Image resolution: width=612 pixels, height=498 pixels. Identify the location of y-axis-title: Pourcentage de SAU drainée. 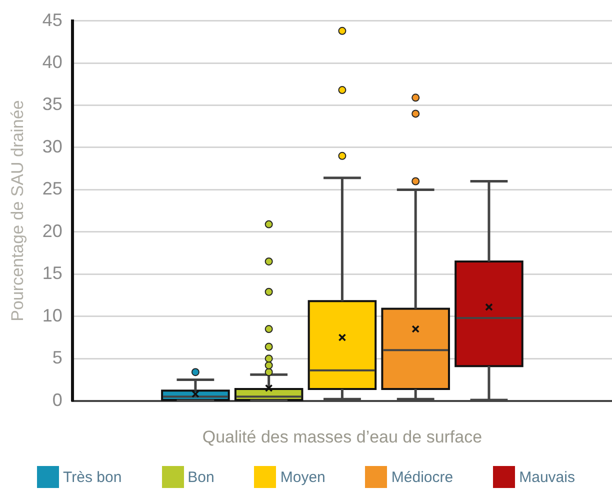
(17, 211).